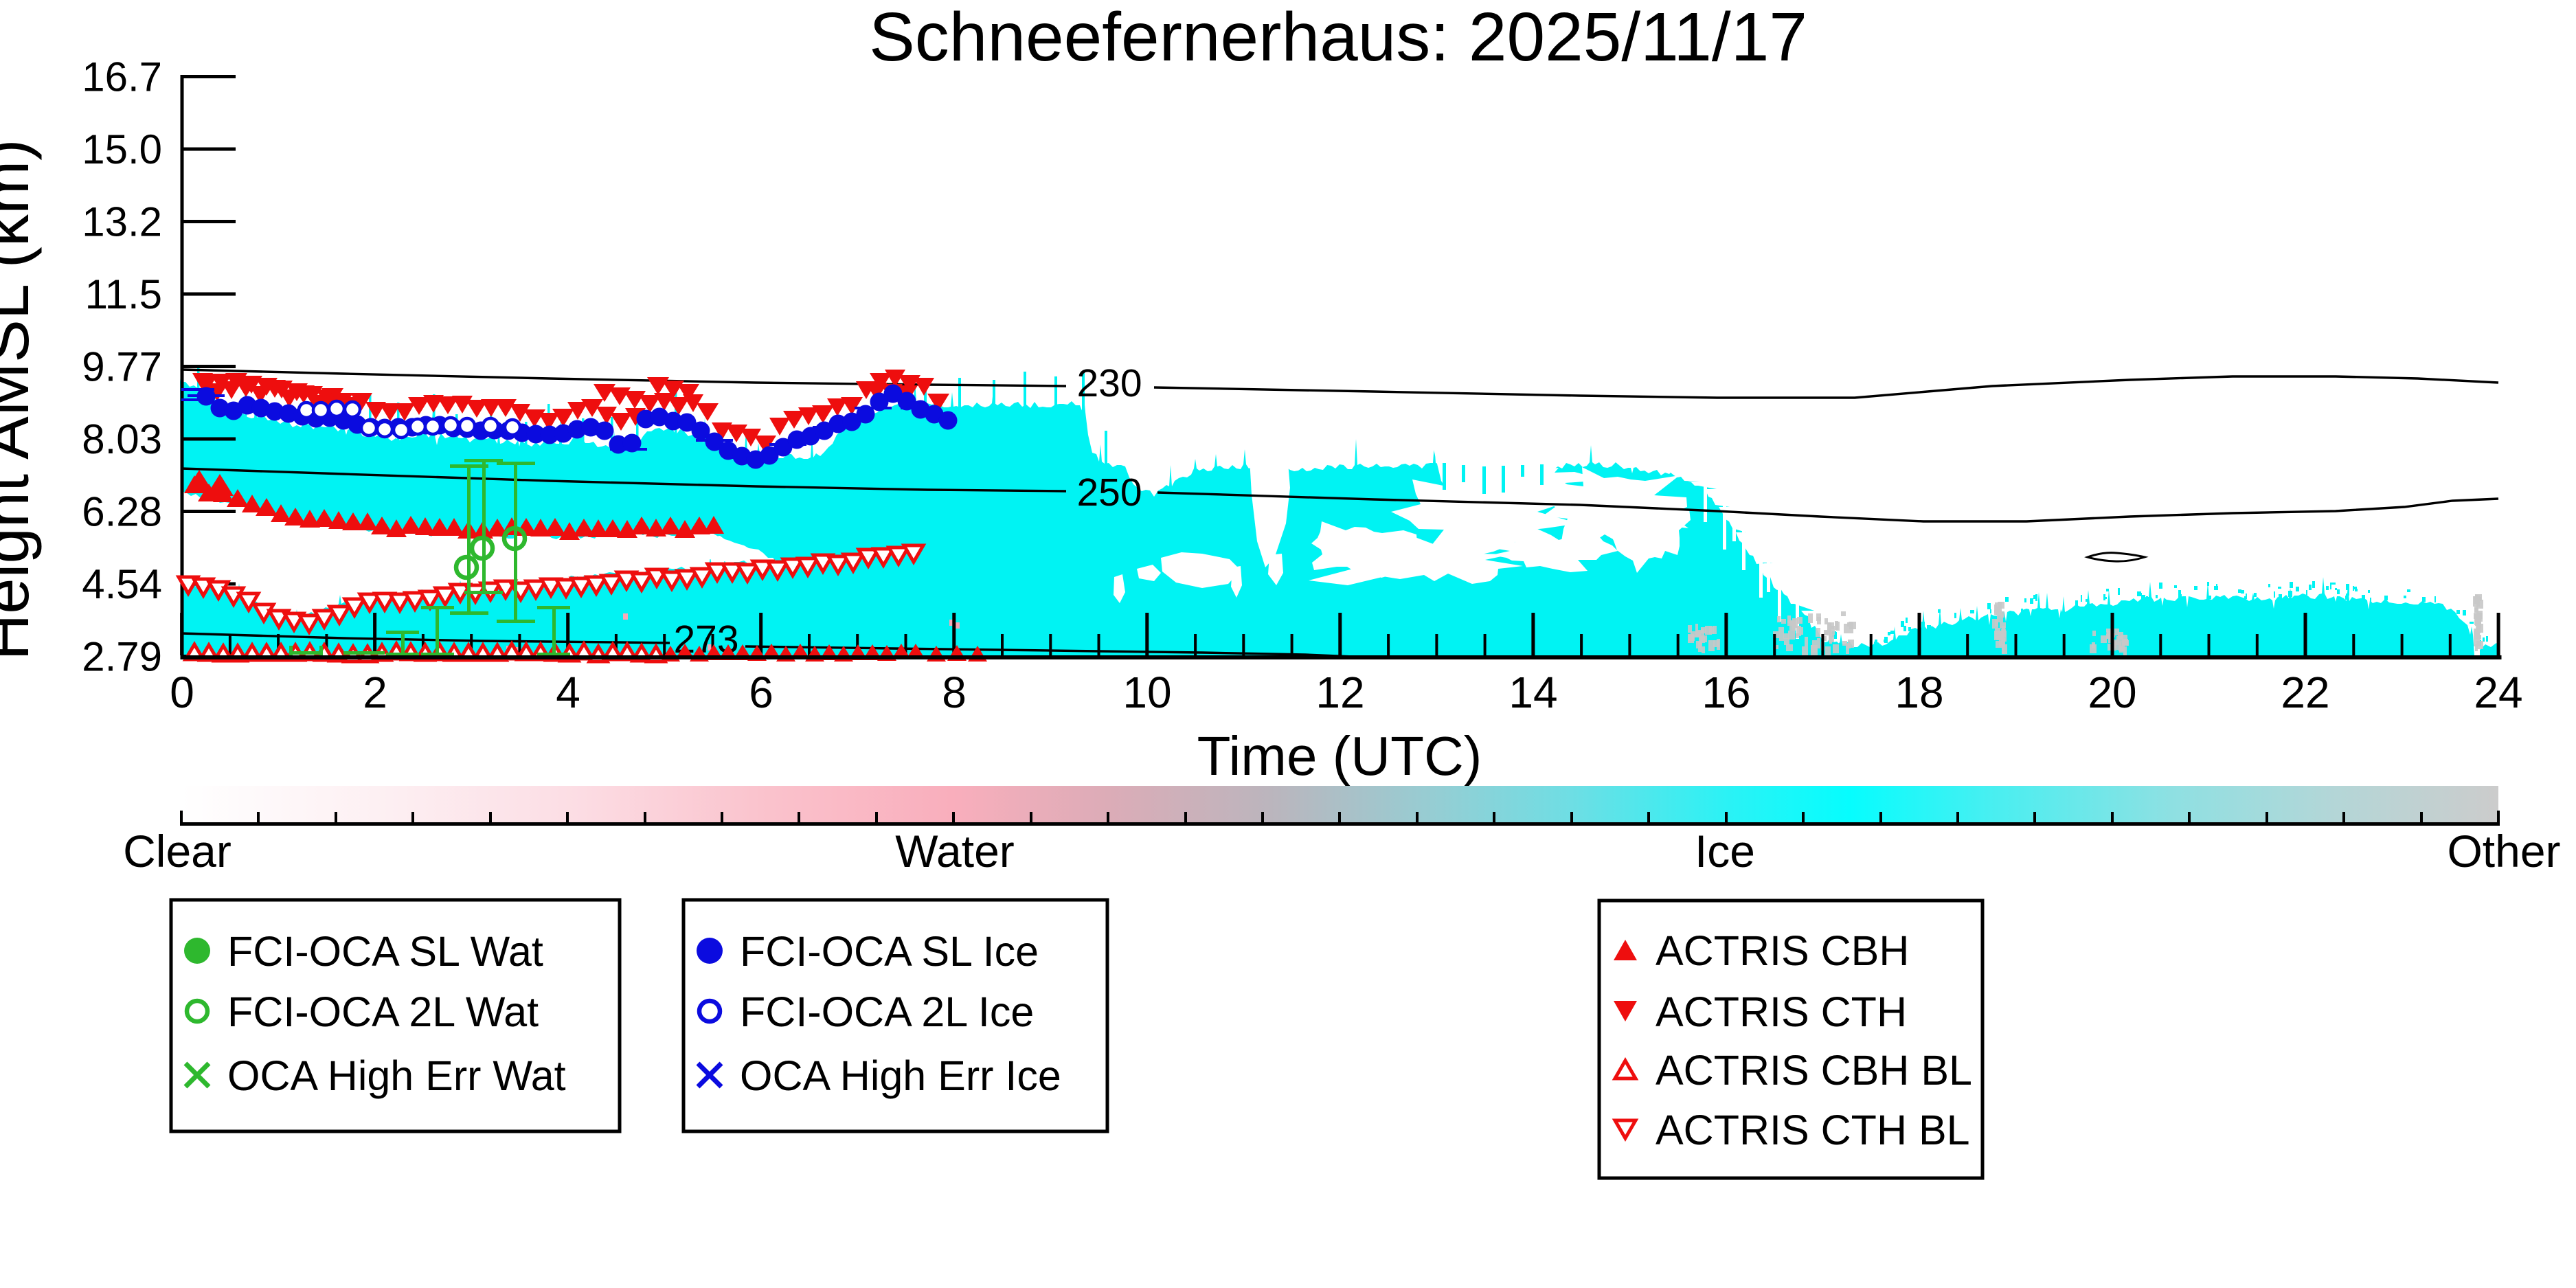 The width and height of the screenshot is (2576, 1288). What do you see at coordinates (1339, 756) in the screenshot?
I see `svg-text: Time (UTC)` at bounding box center [1339, 756].